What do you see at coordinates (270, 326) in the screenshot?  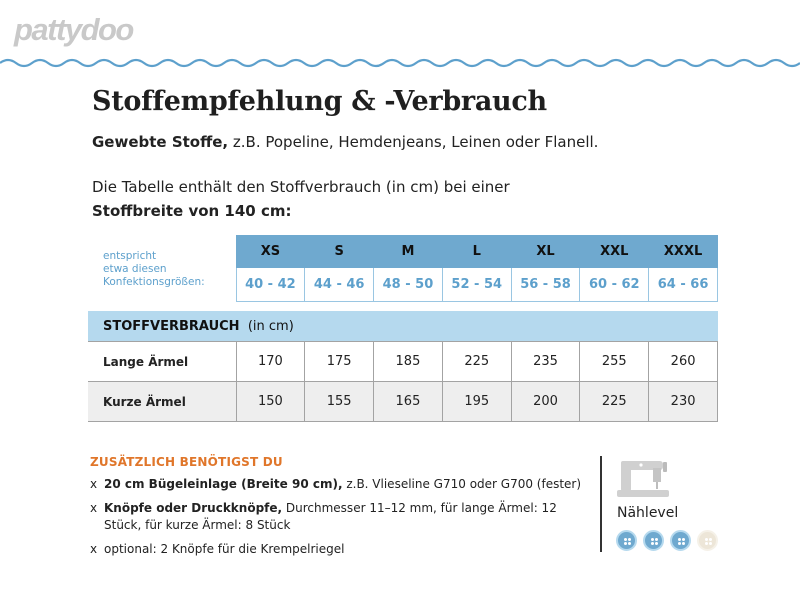 I see `usage-header-unit: (in cm)` at bounding box center [270, 326].